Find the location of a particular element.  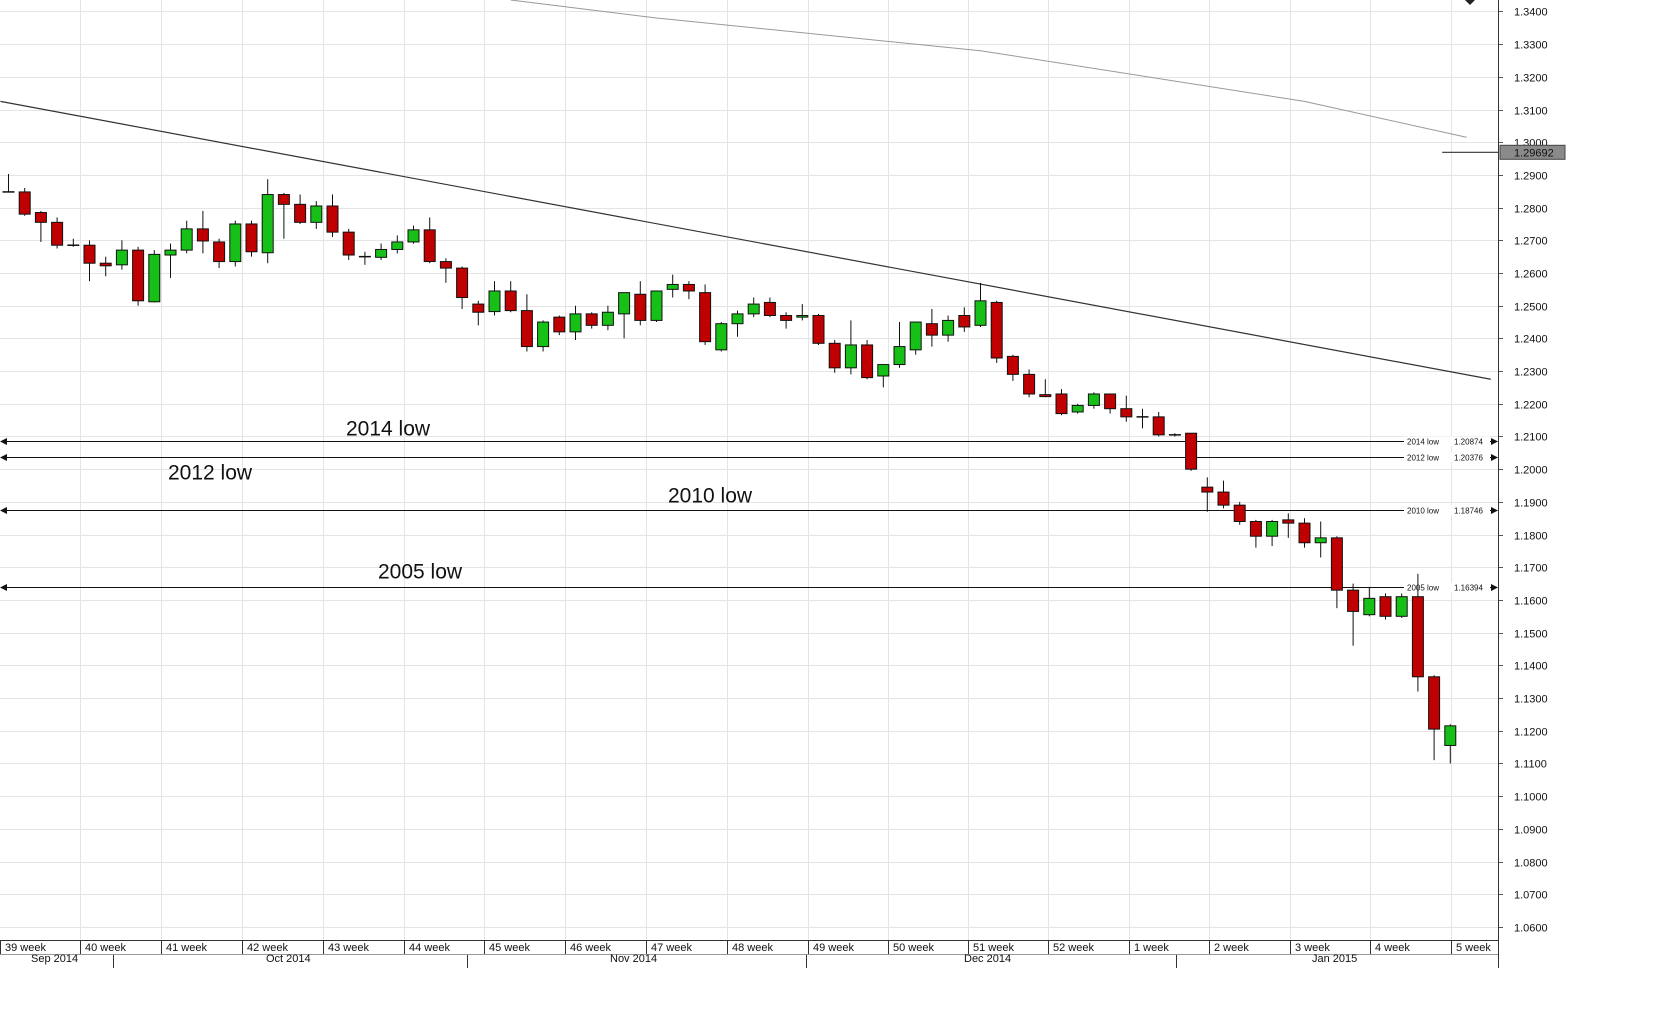

level-tag-value: 1.16394 is located at coordinates (1468, 588).